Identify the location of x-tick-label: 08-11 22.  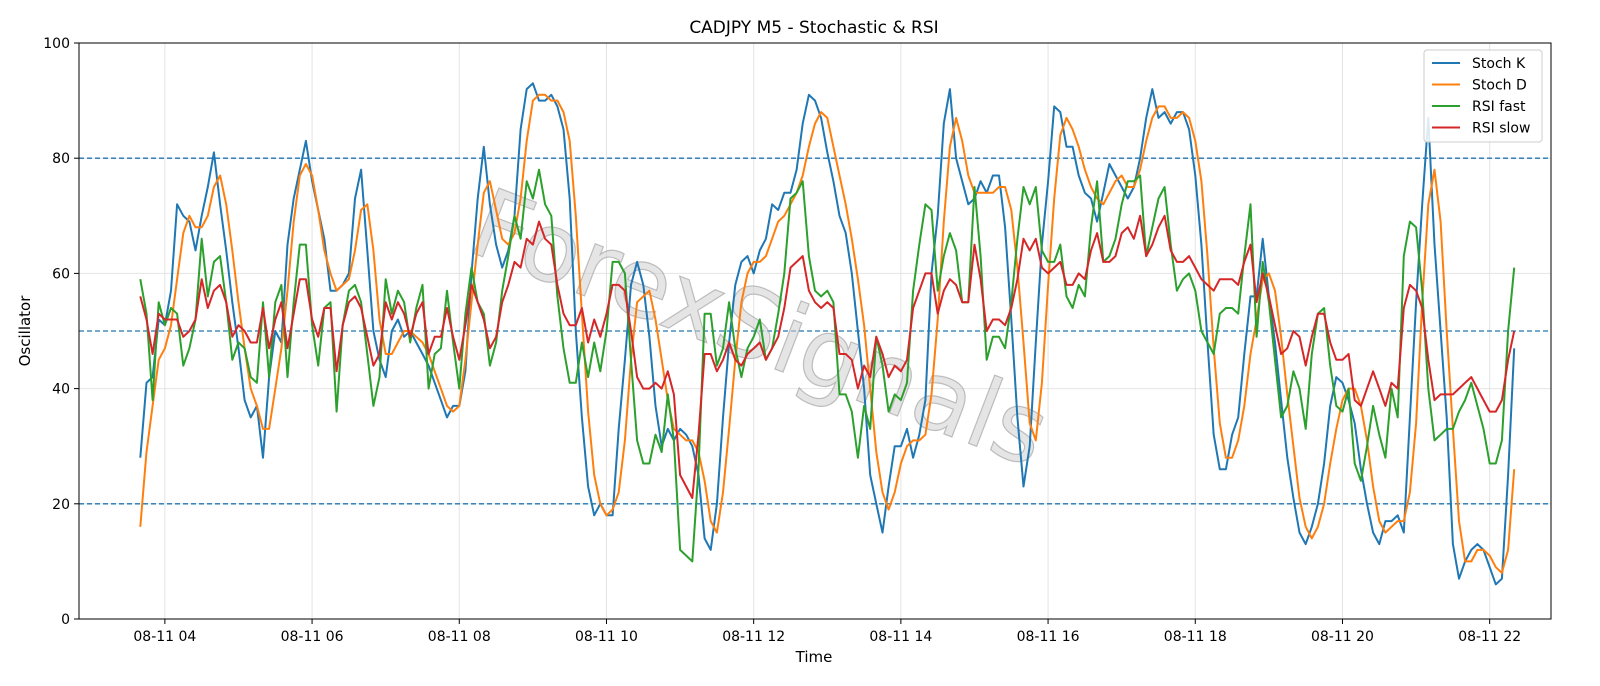
(1489, 637).